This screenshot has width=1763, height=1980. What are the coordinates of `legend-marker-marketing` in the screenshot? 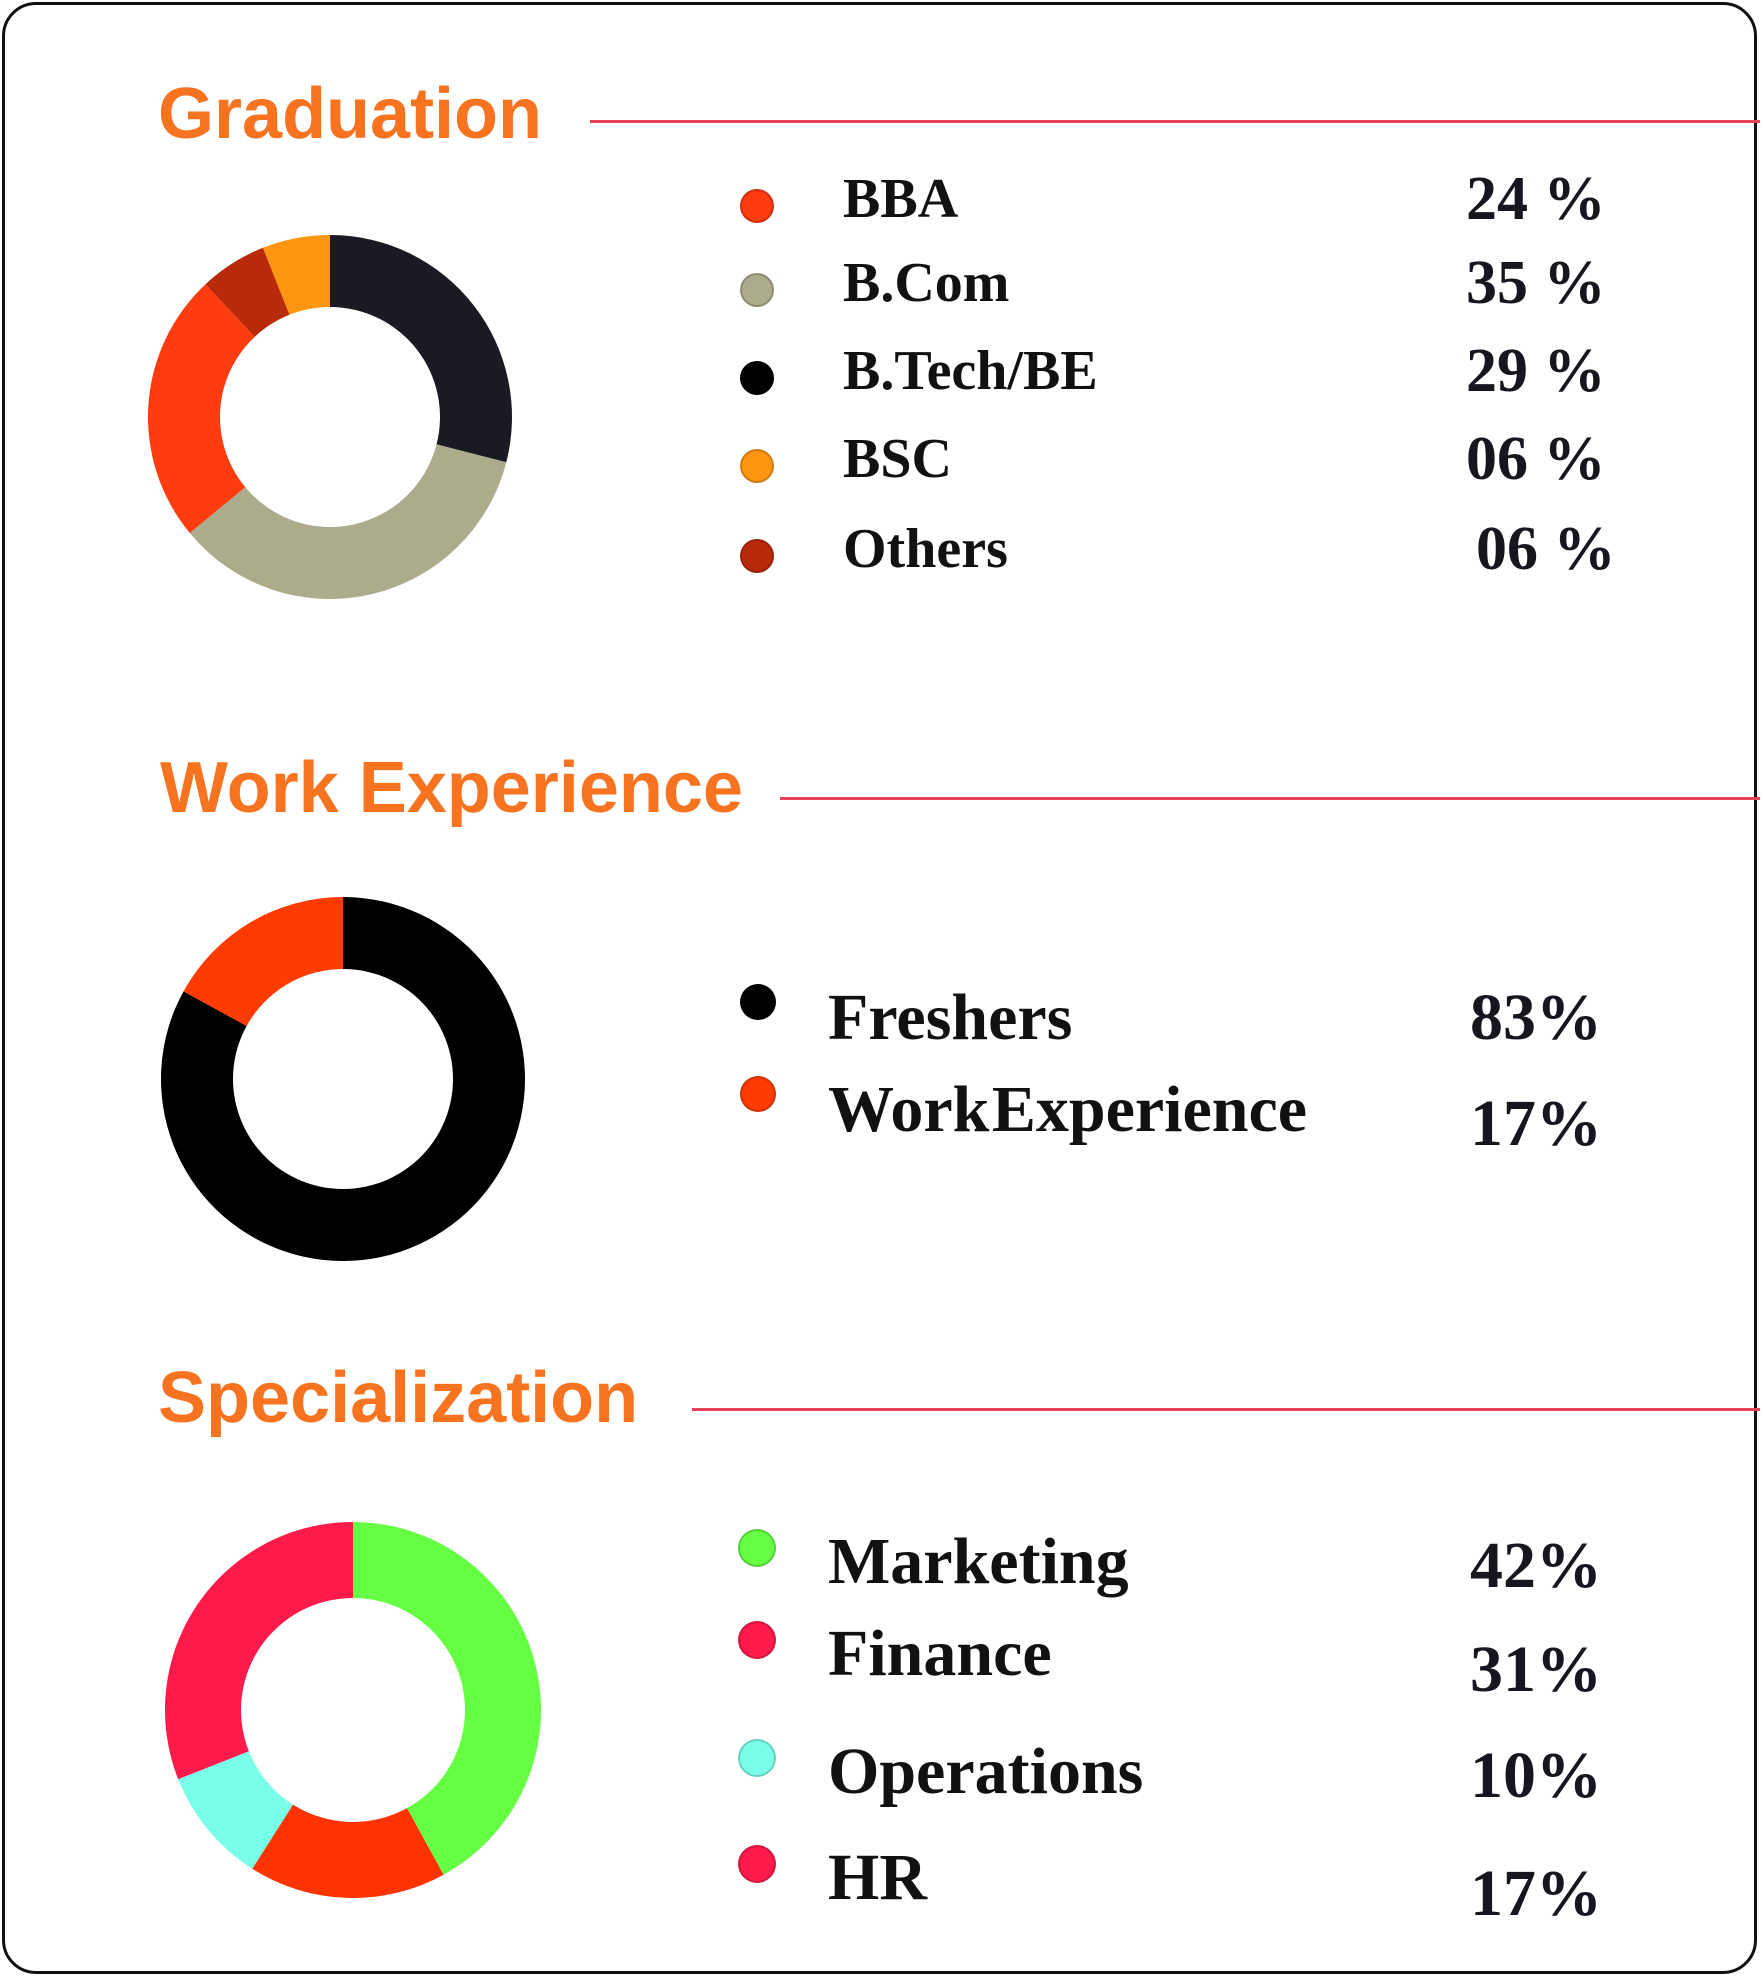 It's located at (757, 1548).